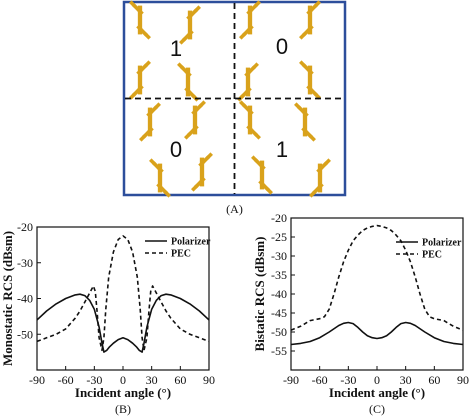  Describe the element at coordinates (279, 313) in the screenshot. I see `y-tick-label: -45` at that location.